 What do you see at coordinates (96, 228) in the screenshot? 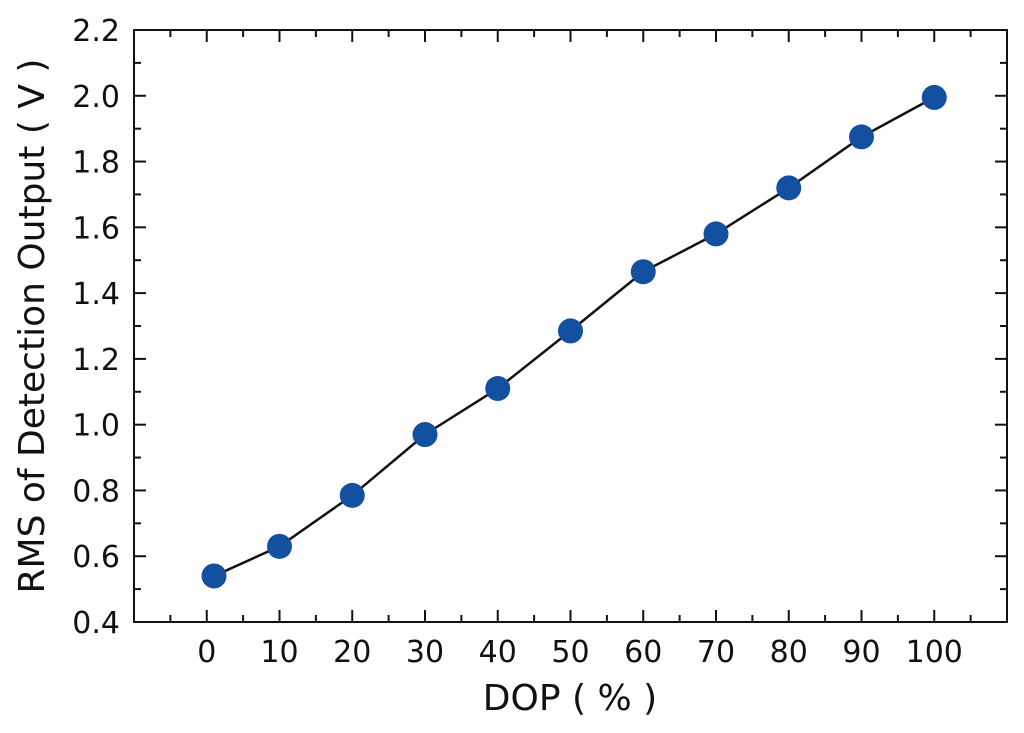
I see `y-tick-label: 1.6` at bounding box center [96, 228].